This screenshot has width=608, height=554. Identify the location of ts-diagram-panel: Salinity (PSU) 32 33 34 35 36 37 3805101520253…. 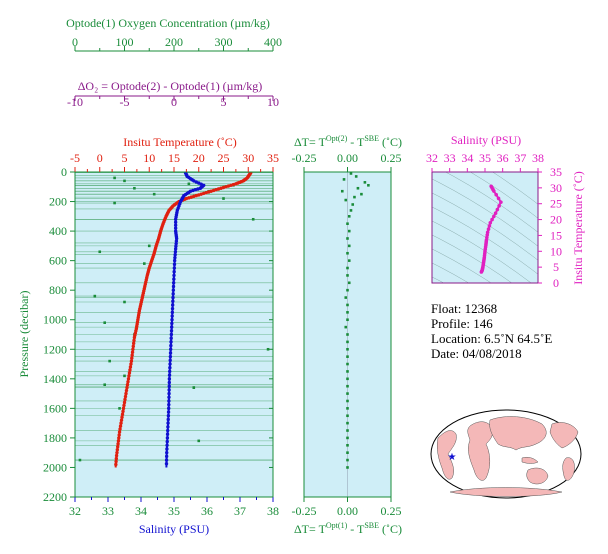
(505, 211).